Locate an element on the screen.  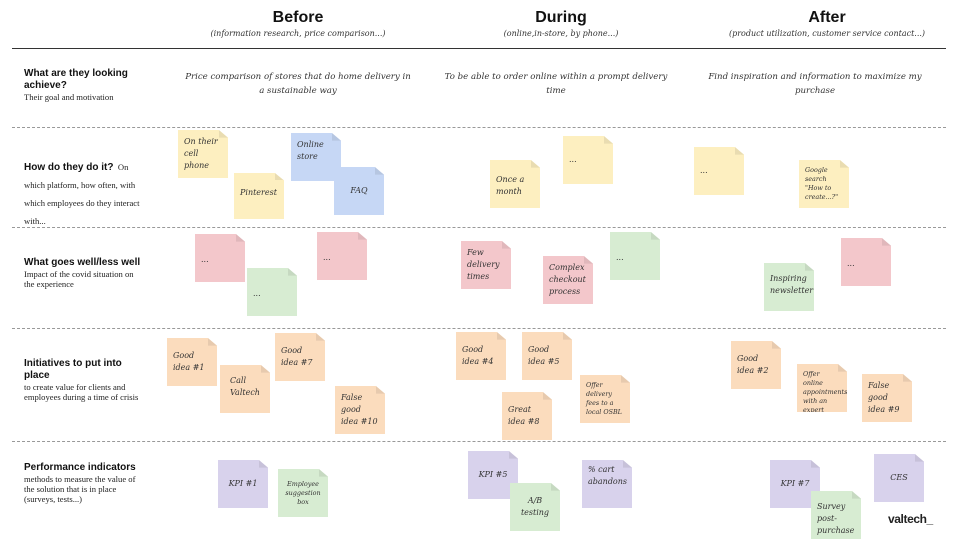
row-title: What goes well/less well is located at coordinates (82, 262).